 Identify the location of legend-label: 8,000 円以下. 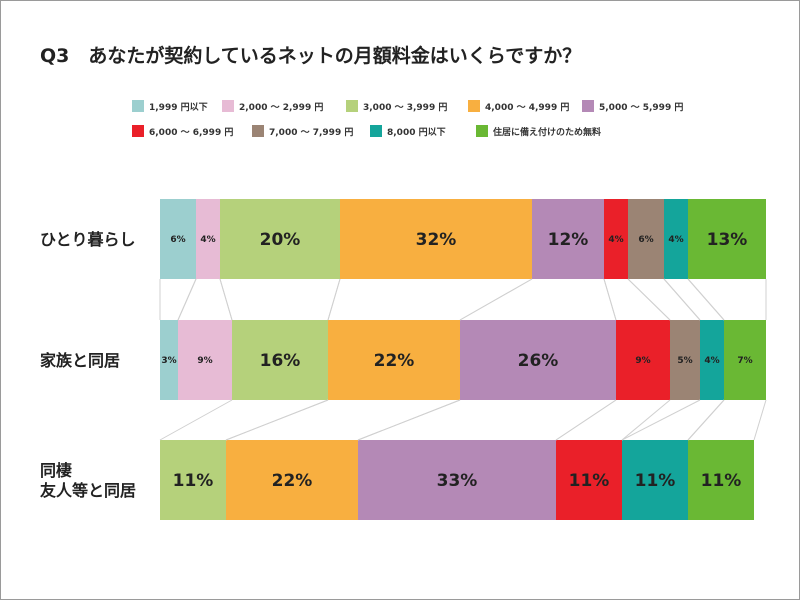
(416, 132).